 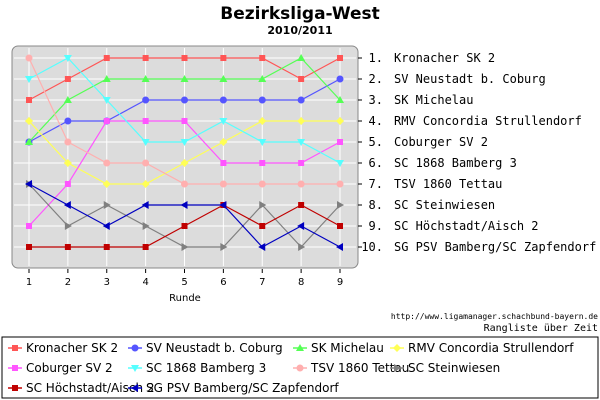 I want to click on legend-label: Kronacher SK 2, so click(x=72, y=348).